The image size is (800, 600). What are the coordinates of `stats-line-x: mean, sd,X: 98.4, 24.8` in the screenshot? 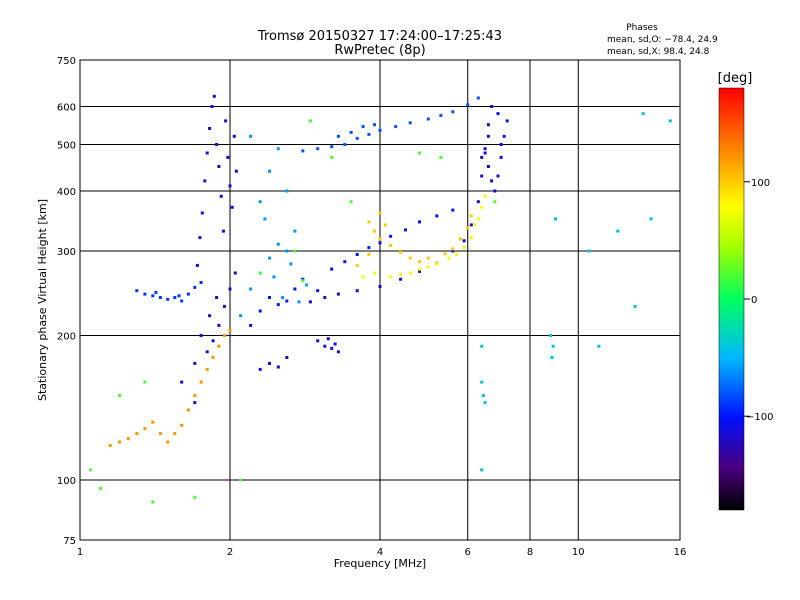 It's located at (658, 52).